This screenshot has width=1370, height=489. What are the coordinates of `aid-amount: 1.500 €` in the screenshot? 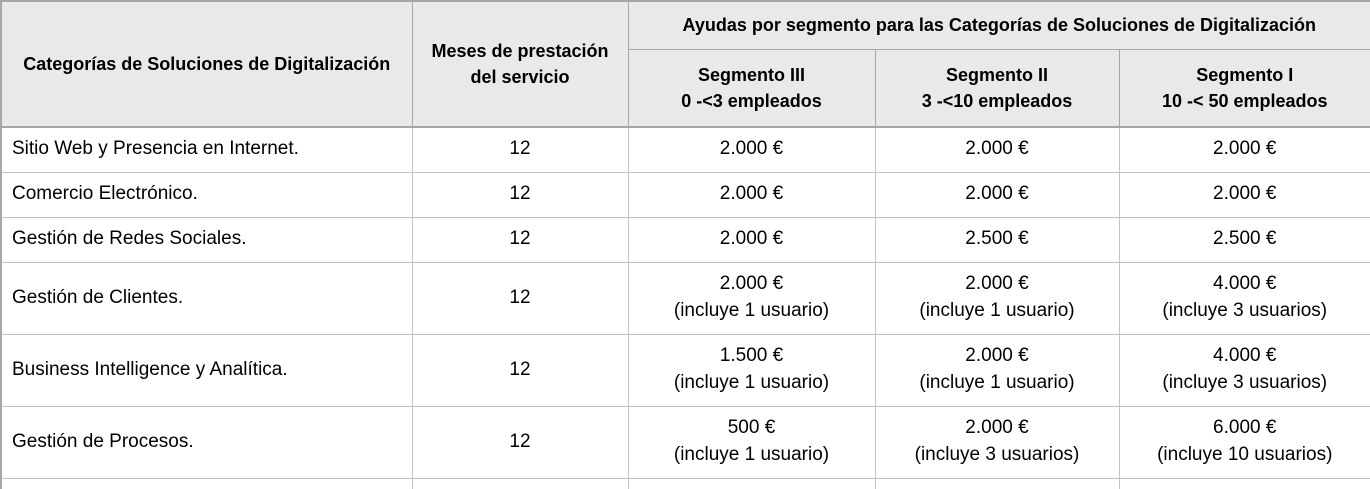 It's located at (751, 356).